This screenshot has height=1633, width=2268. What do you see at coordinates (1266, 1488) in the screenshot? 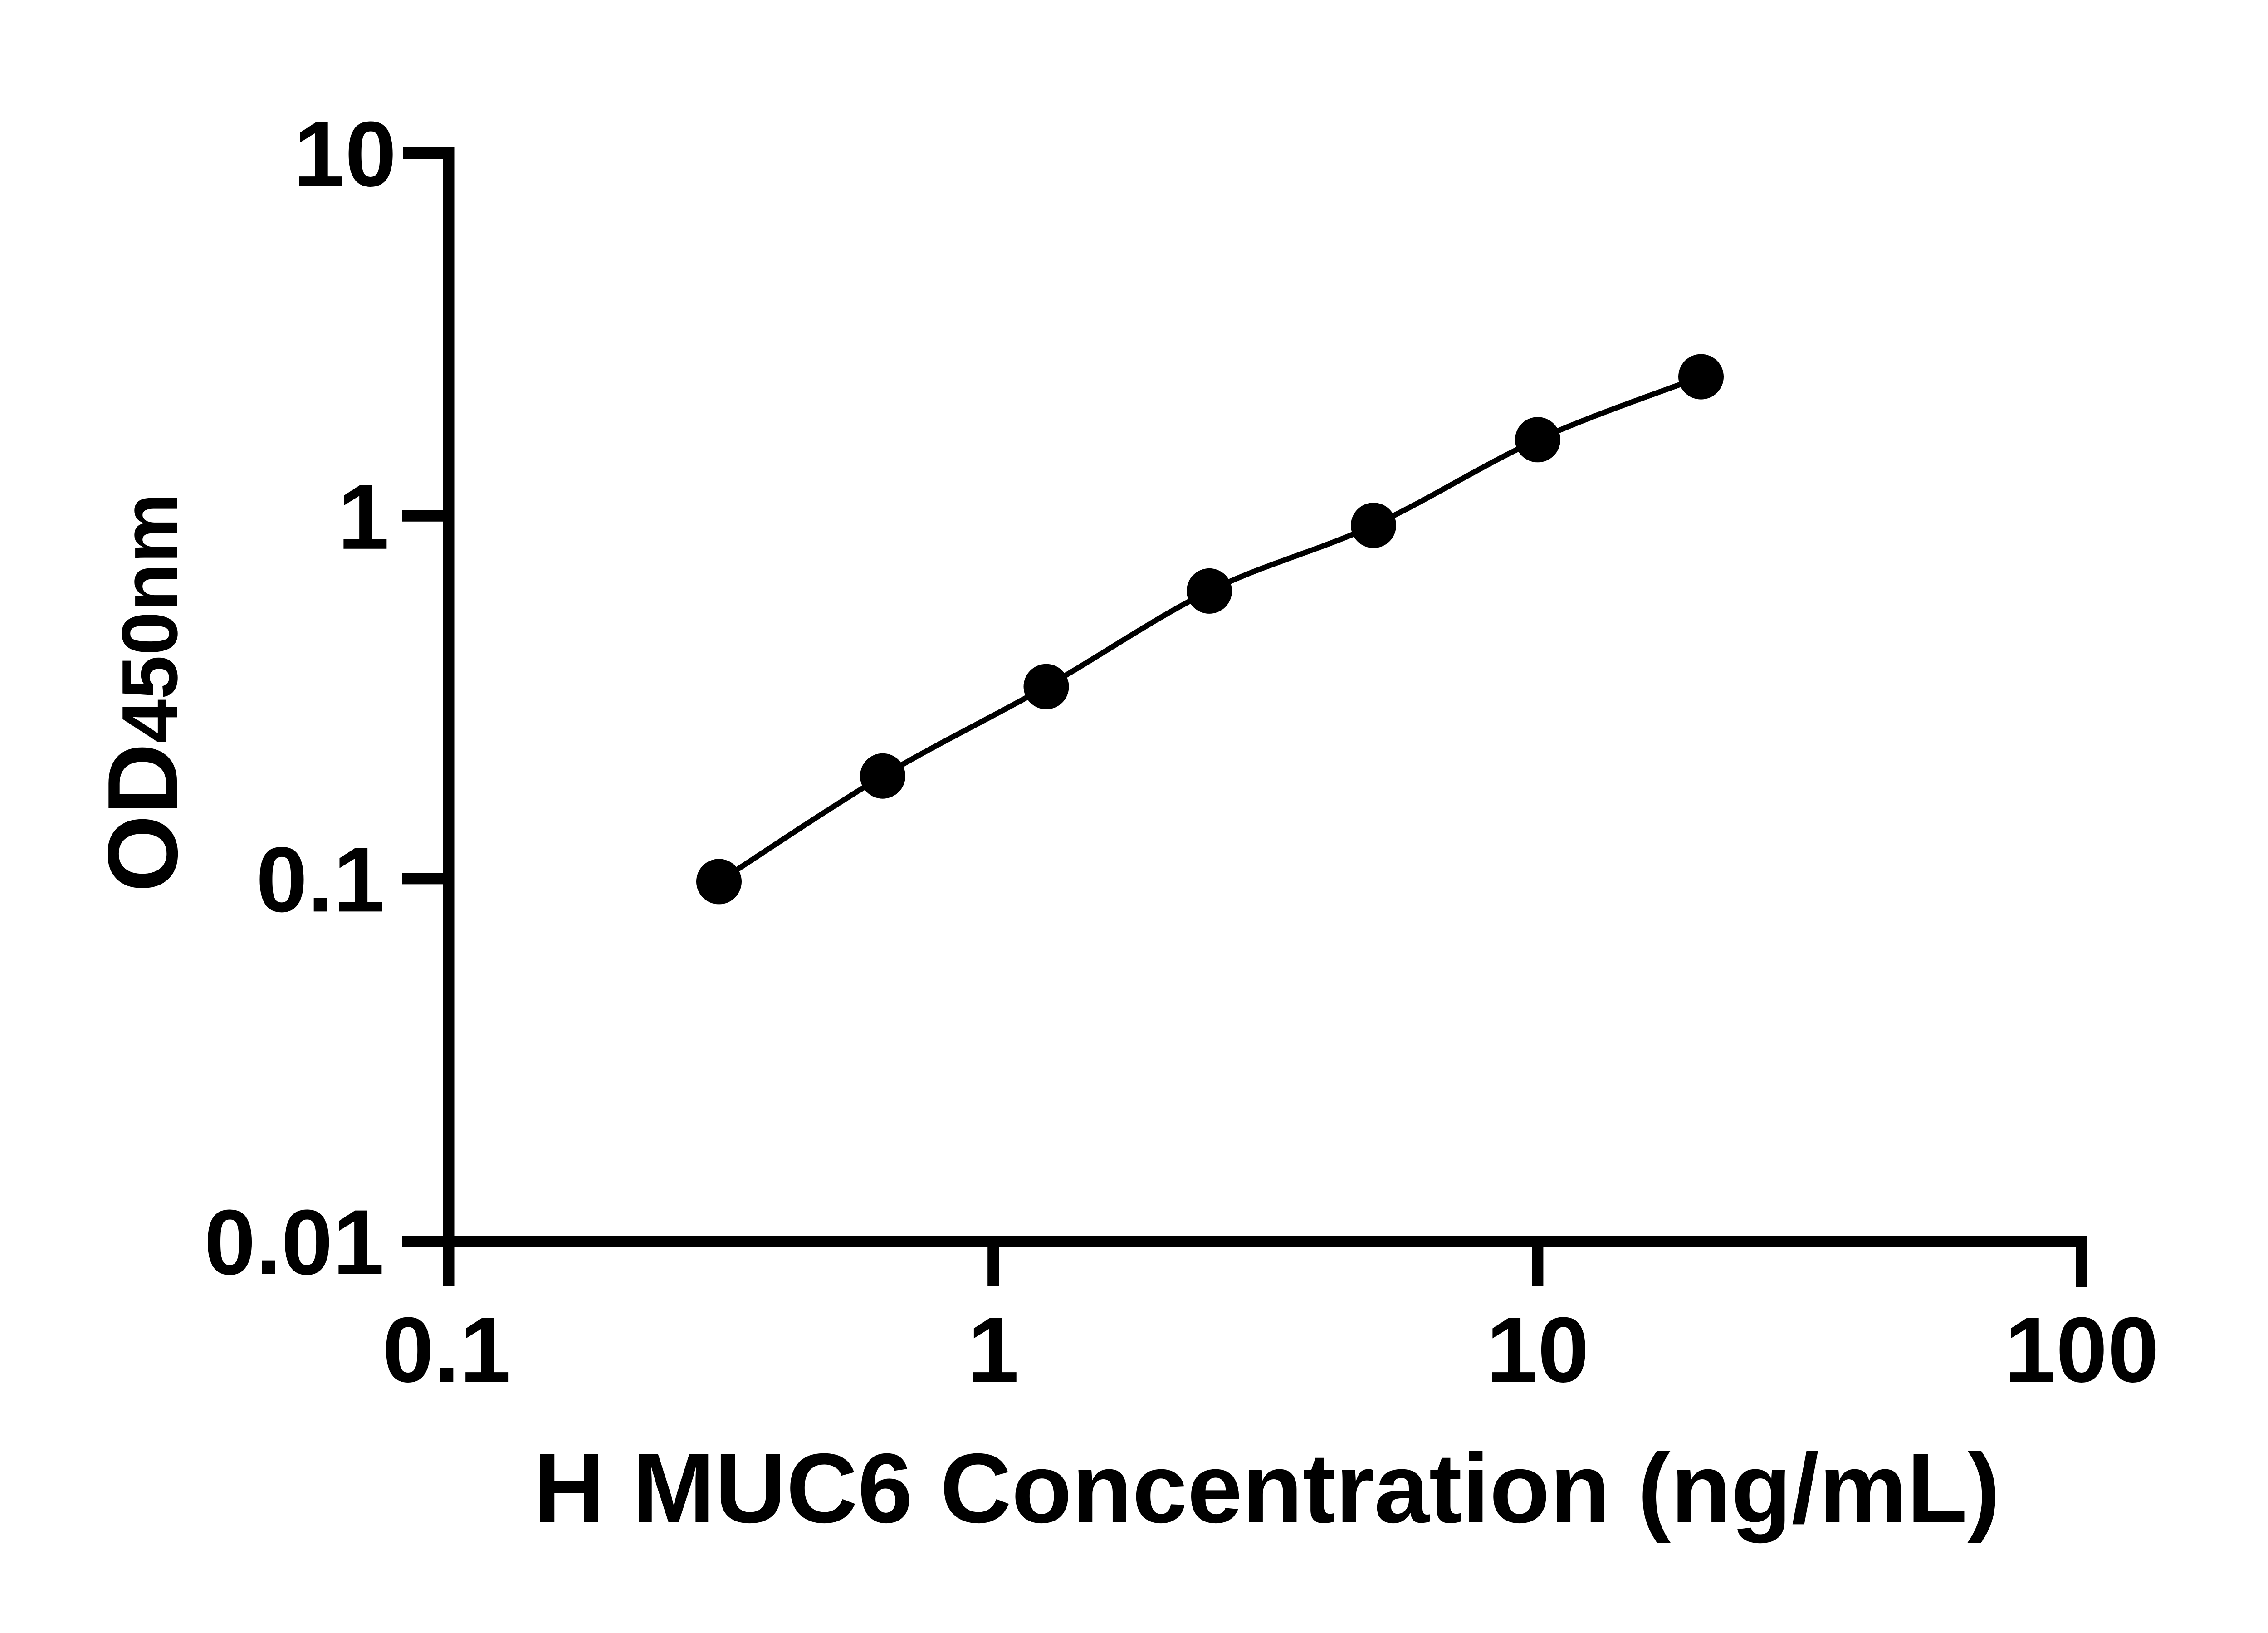
I see `svg-text: H MUC6 Concentration (ng/mL)` at bounding box center [1266, 1488].